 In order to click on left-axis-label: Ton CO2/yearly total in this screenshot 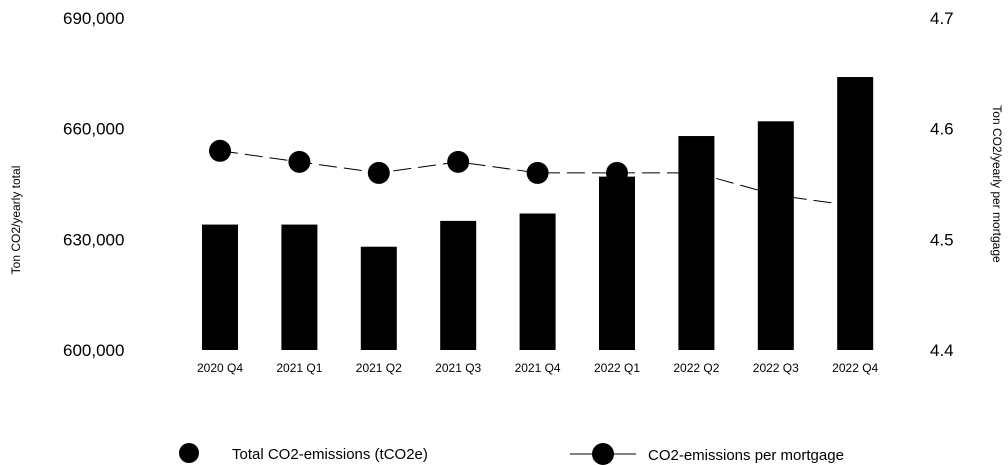, I will do `click(16, 220)`.